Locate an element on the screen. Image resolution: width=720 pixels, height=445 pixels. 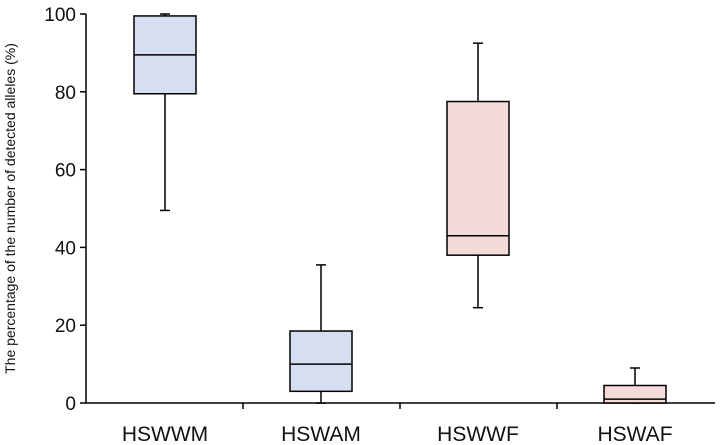
x-tick-label-hswaf: HSWAF is located at coordinates (634, 434).